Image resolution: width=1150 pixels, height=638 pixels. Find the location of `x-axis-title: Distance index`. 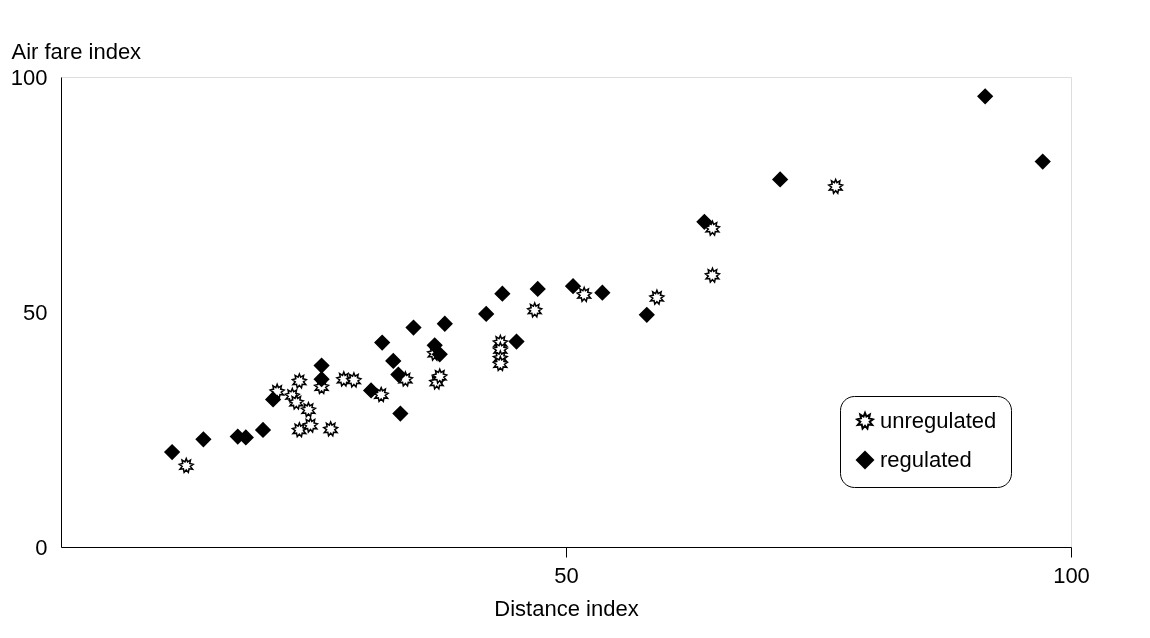

x-axis-title: Distance index is located at coordinates (566, 608).